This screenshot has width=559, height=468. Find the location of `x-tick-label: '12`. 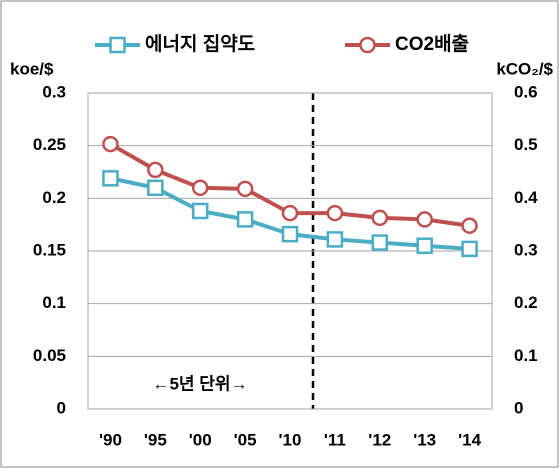

x-tick-label: '12 is located at coordinates (379, 439).